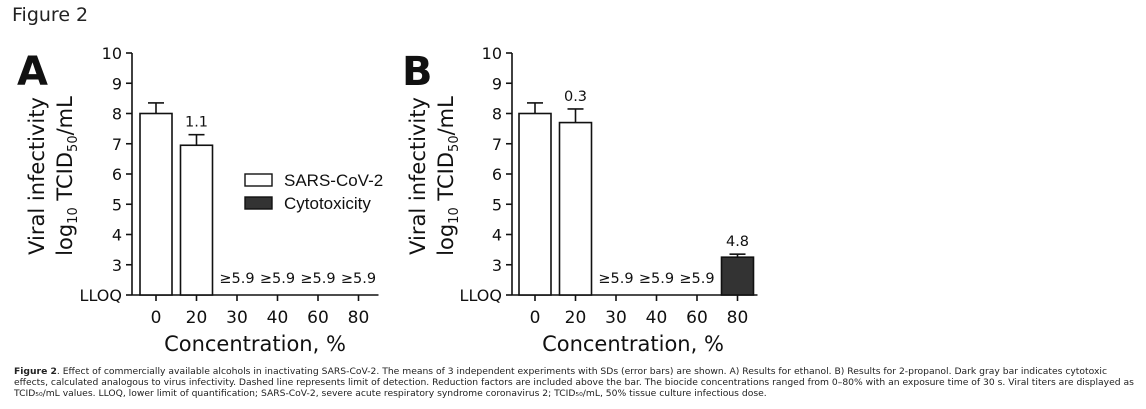  Describe the element at coordinates (492, 53) in the screenshot. I see `panel-b-y-tick-label: 10` at that location.